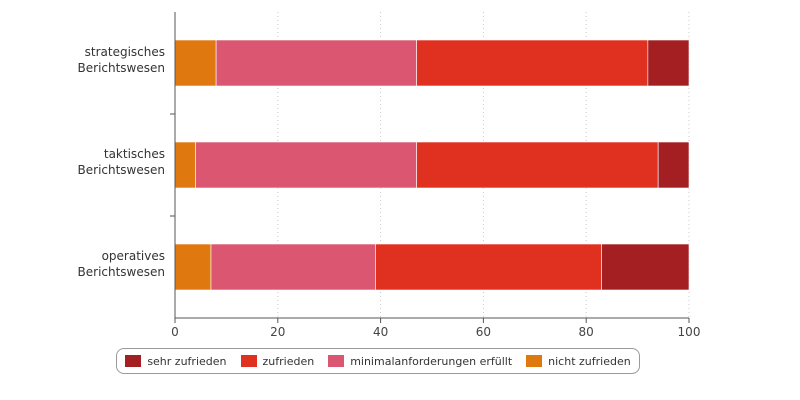 Image resolution: width=800 pixels, height=400 pixels. Describe the element at coordinates (483, 332) in the screenshot. I see `x-tick-label: 60` at that location.